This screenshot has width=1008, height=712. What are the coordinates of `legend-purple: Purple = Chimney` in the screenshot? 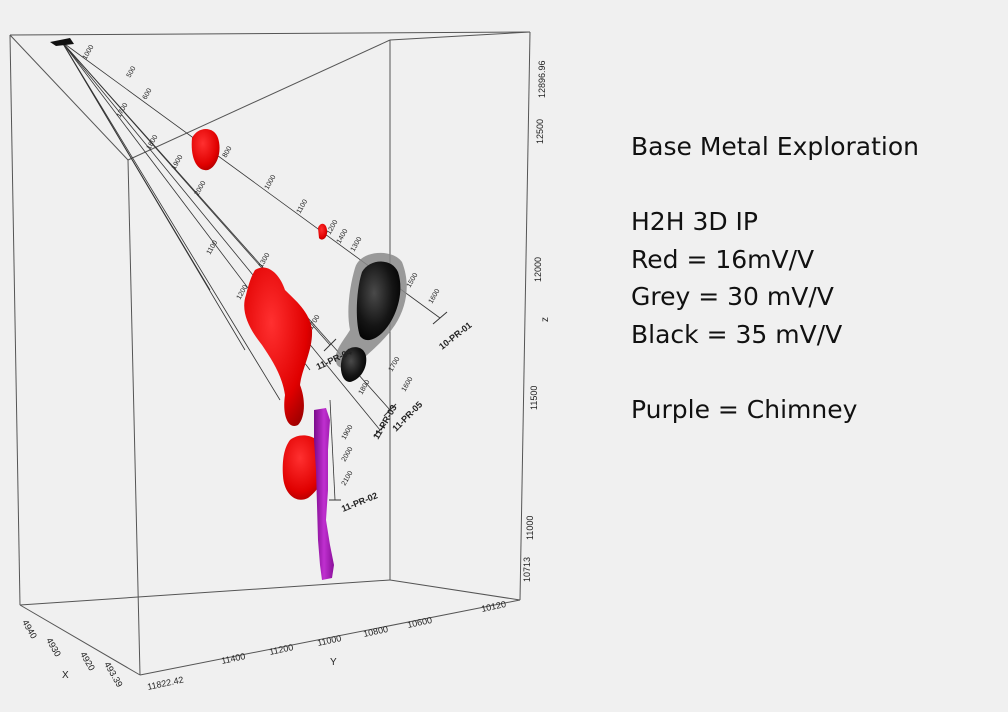 It's located at (744, 409).